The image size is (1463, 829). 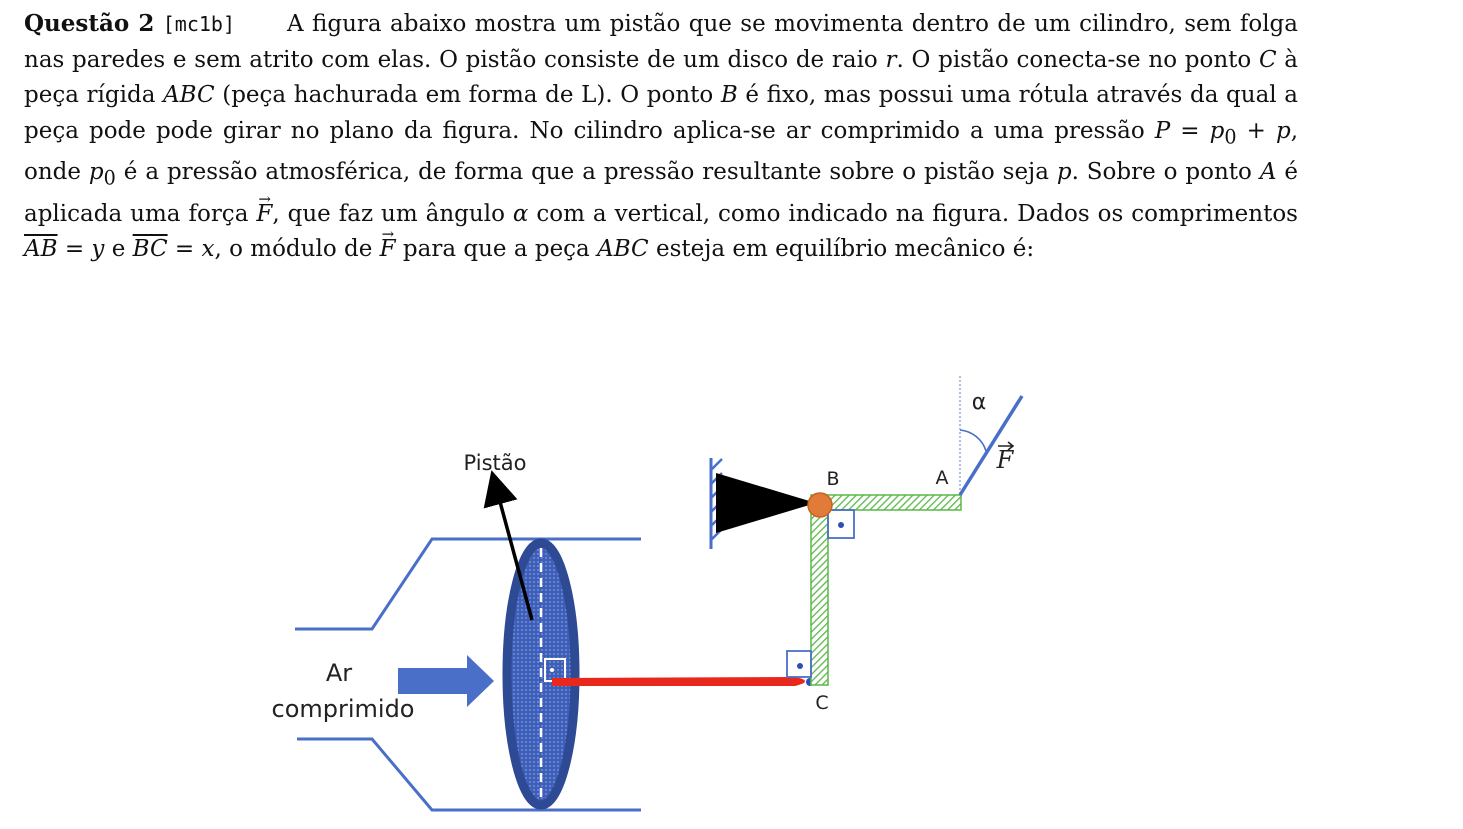 What do you see at coordinates (1267, 59) in the screenshot?
I see `var-C: C` at bounding box center [1267, 59].